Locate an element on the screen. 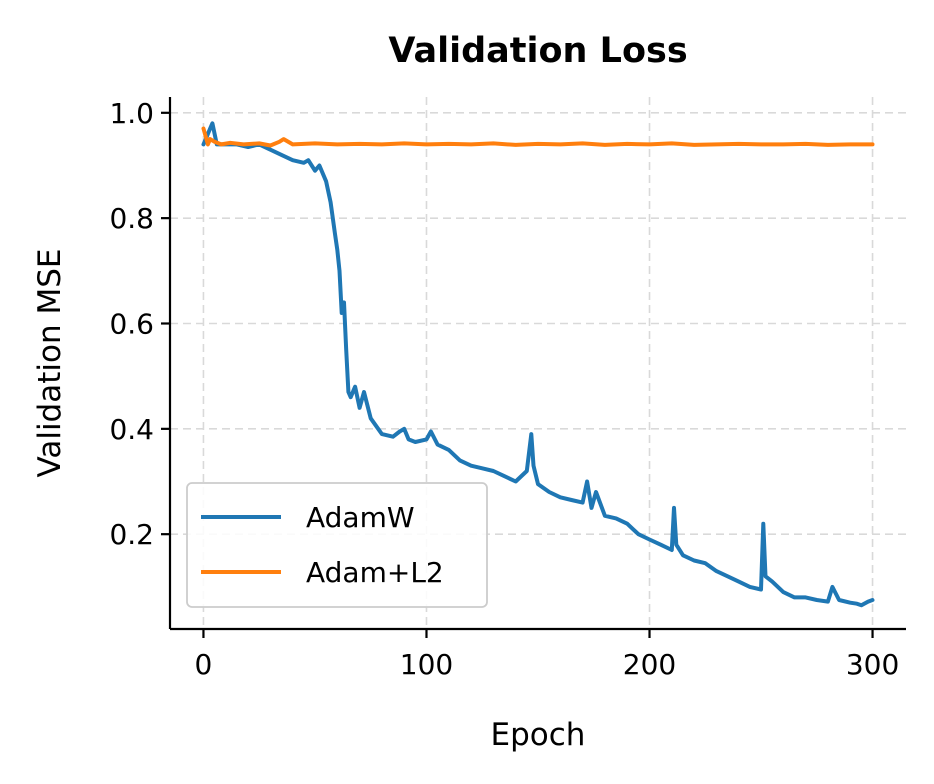 This screenshot has width=934, height=784. x-tick-label: 0 is located at coordinates (204, 664).